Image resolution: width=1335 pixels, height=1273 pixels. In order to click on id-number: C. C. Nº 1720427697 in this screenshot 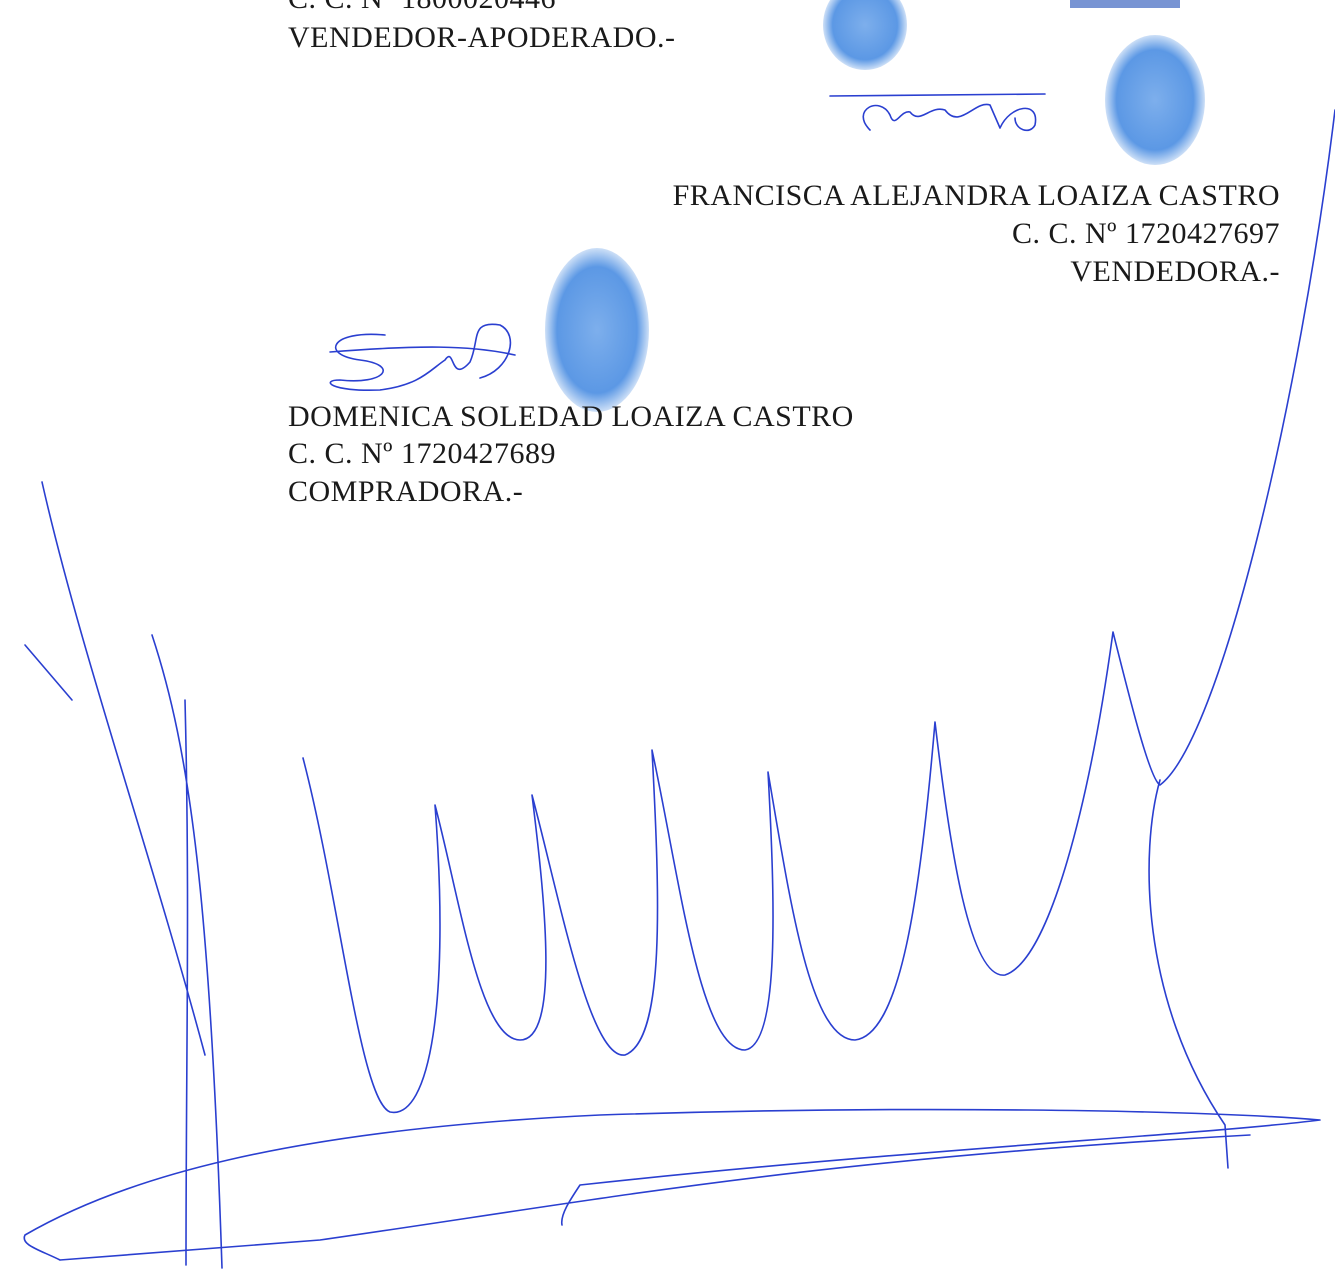, I will do `click(1146, 233)`.